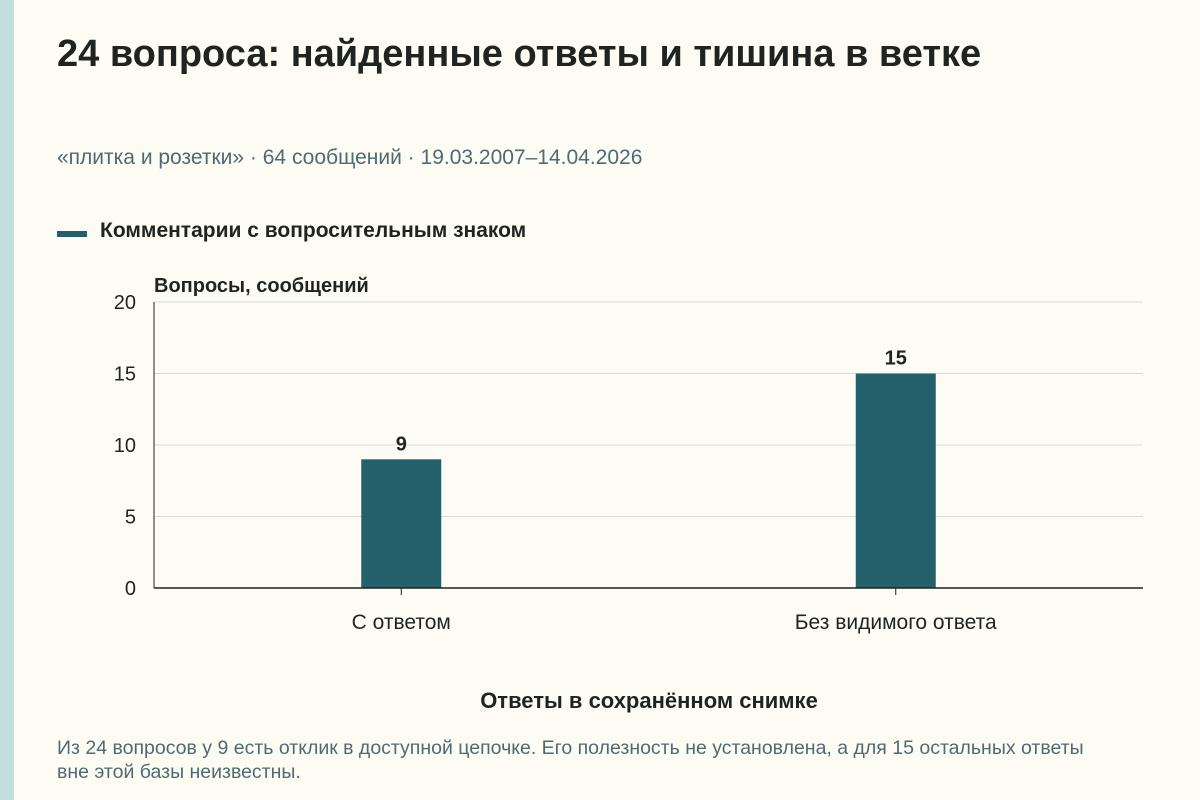 This screenshot has width=1200, height=800. What do you see at coordinates (7, 400) in the screenshot?
I see `accent-strip` at bounding box center [7, 400].